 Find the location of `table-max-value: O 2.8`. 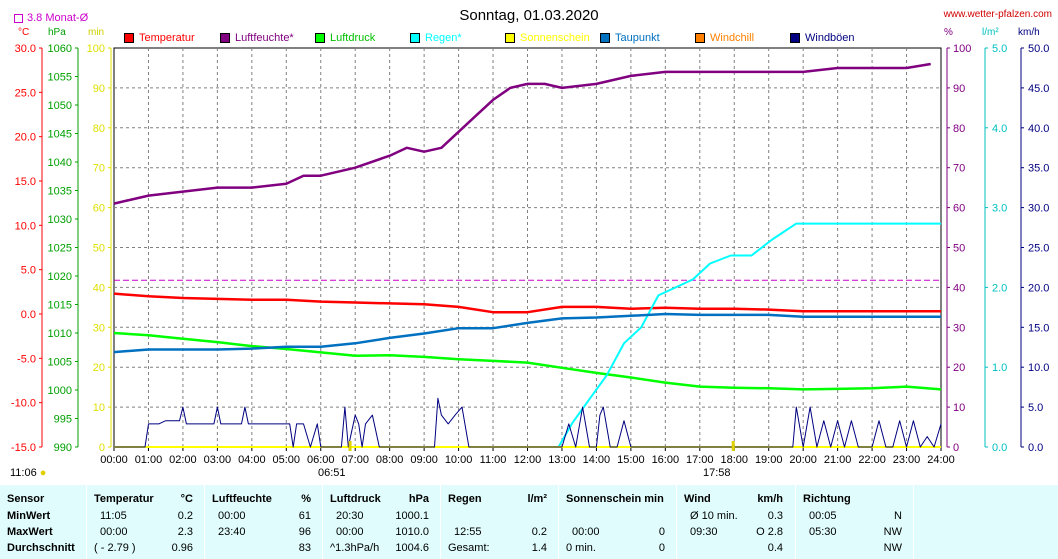

table-max-value: O 2.8 is located at coordinates (769, 532).